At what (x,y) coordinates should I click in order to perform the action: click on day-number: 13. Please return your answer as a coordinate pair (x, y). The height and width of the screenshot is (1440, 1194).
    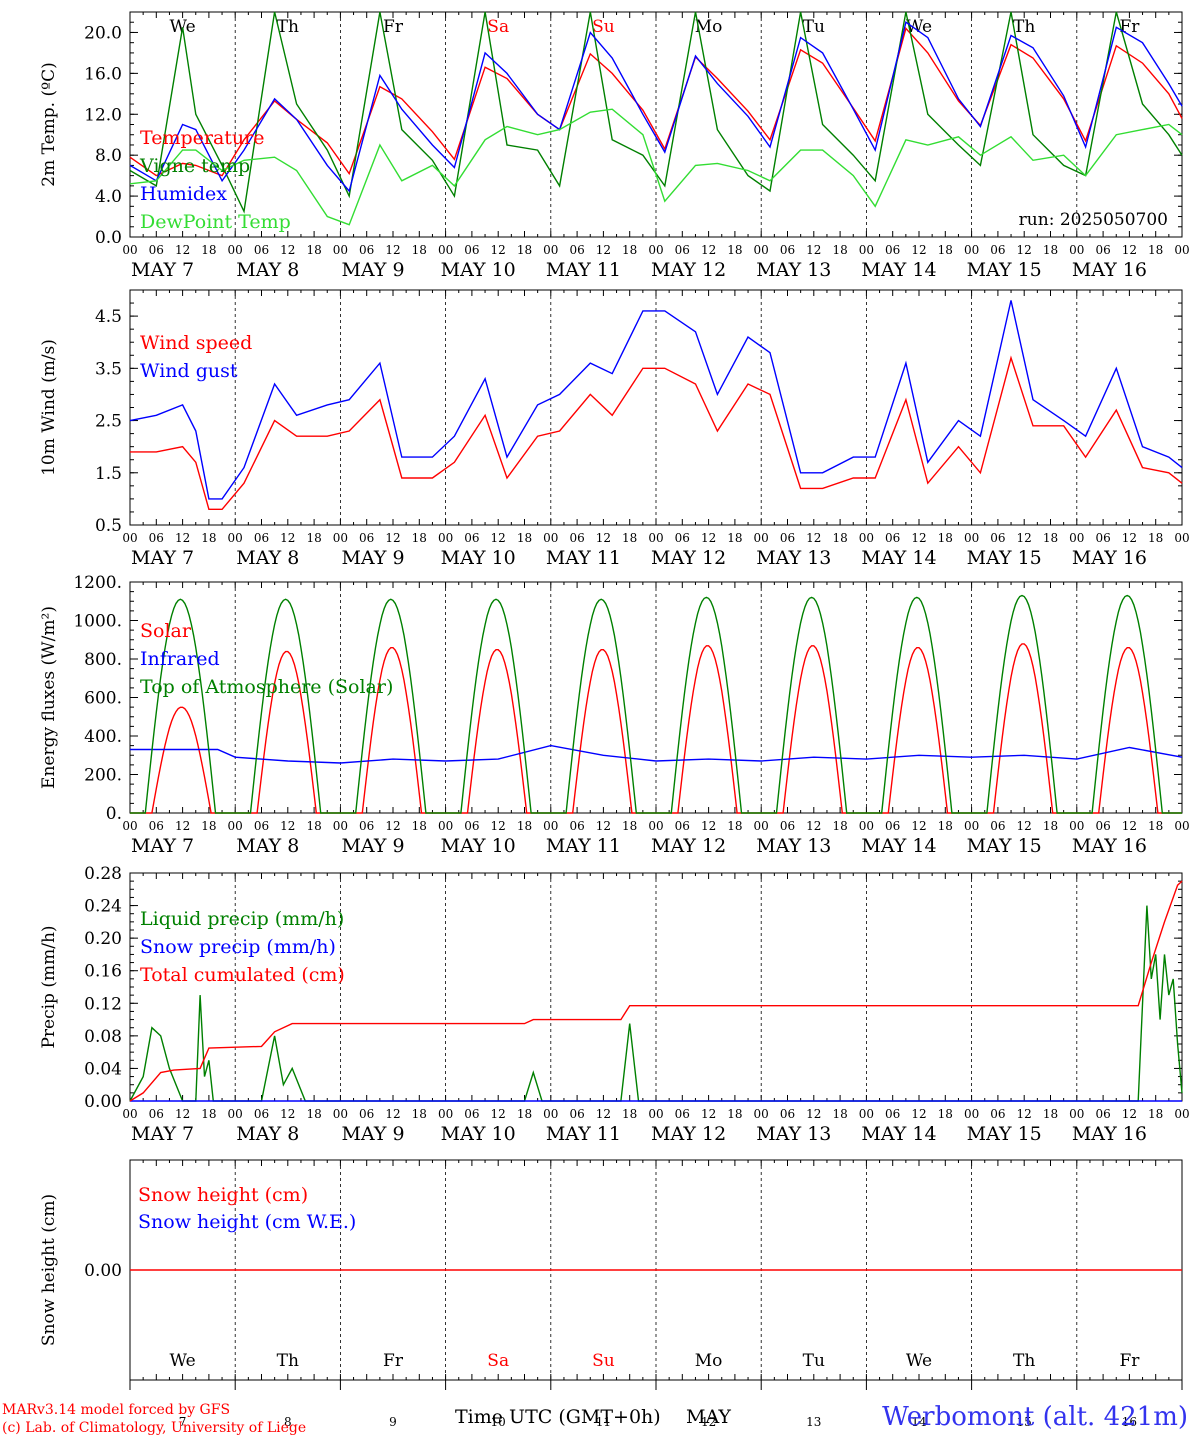
    Looking at the image, I should click on (813, 1422).